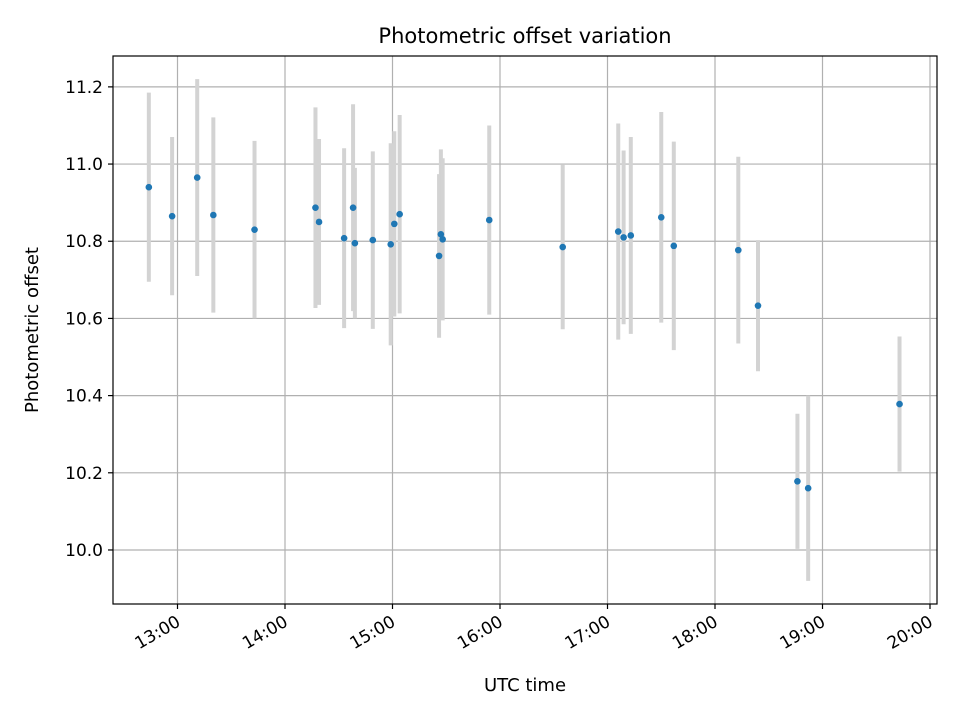 This screenshot has height=720, width=960. Describe the element at coordinates (84, 474) in the screenshot. I see `y-tick-label: 10.2` at that location.